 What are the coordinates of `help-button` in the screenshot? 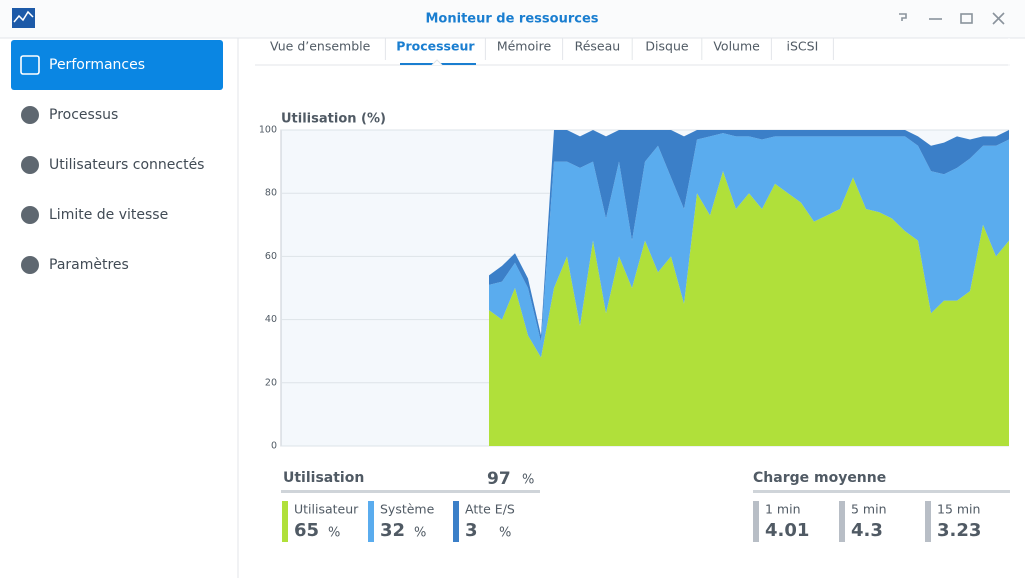 It's located at (903, 17).